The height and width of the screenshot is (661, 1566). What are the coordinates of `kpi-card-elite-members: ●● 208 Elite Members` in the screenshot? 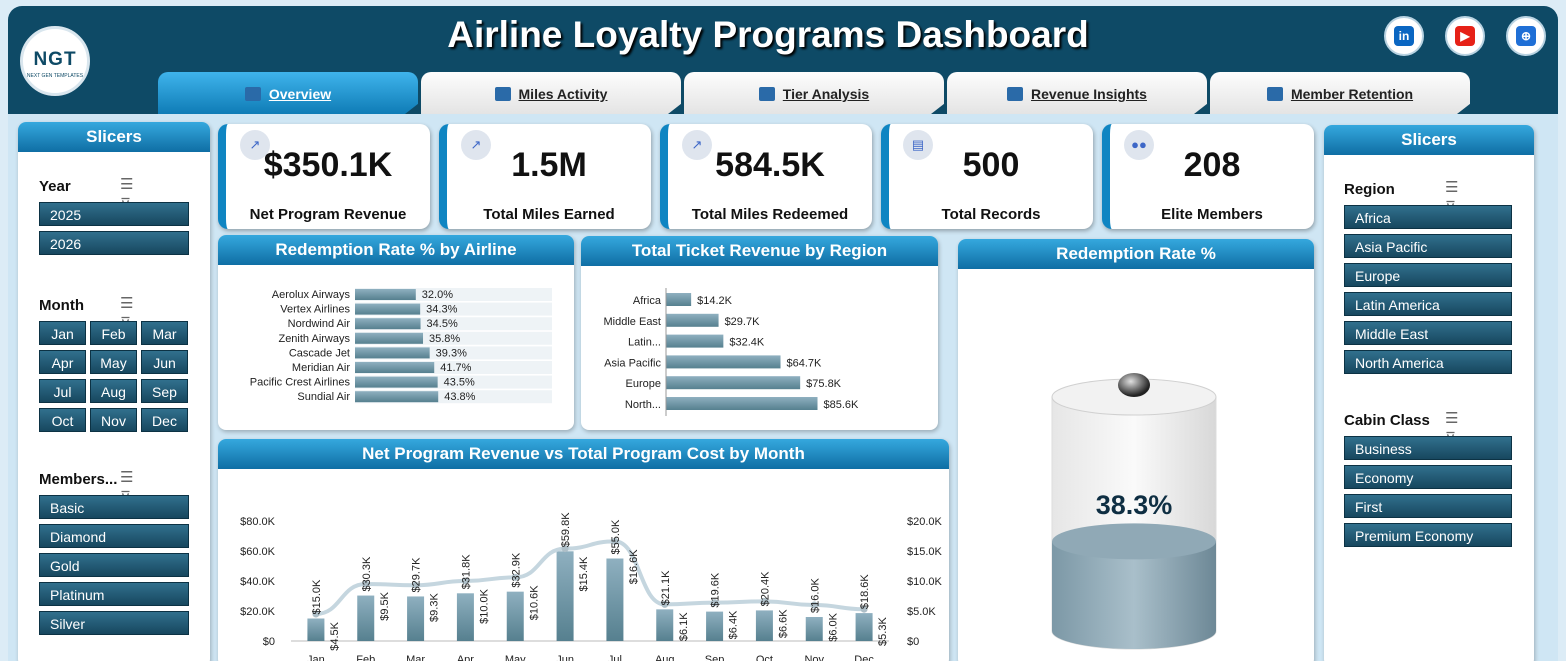 It's located at (1208, 176).